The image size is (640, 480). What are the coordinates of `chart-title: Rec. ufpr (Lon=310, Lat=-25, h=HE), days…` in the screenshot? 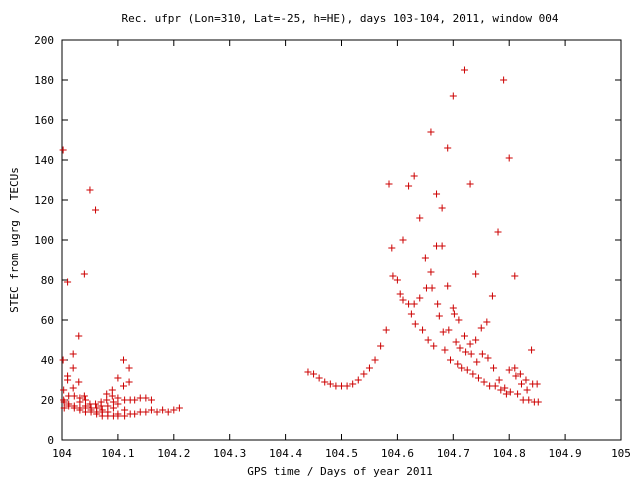 It's located at (339, 18).